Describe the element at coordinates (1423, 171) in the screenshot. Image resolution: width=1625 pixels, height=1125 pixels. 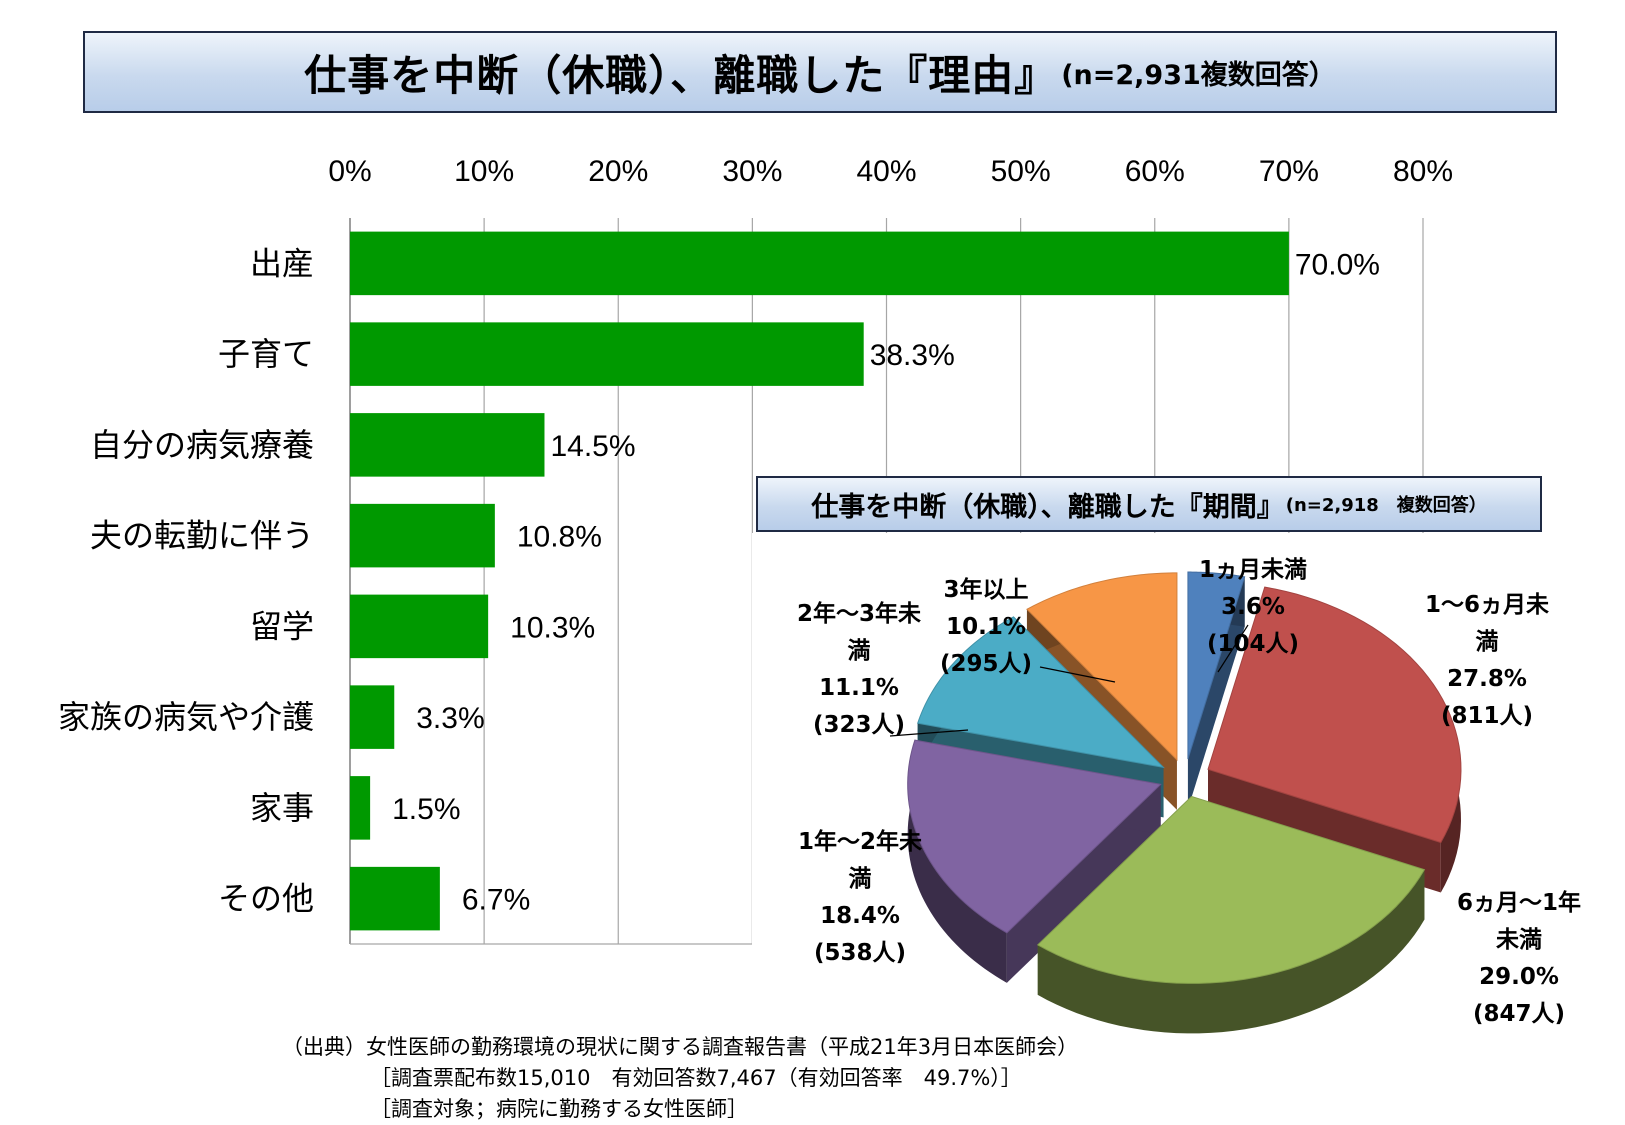
I see `x-tick-label: 80%` at that location.